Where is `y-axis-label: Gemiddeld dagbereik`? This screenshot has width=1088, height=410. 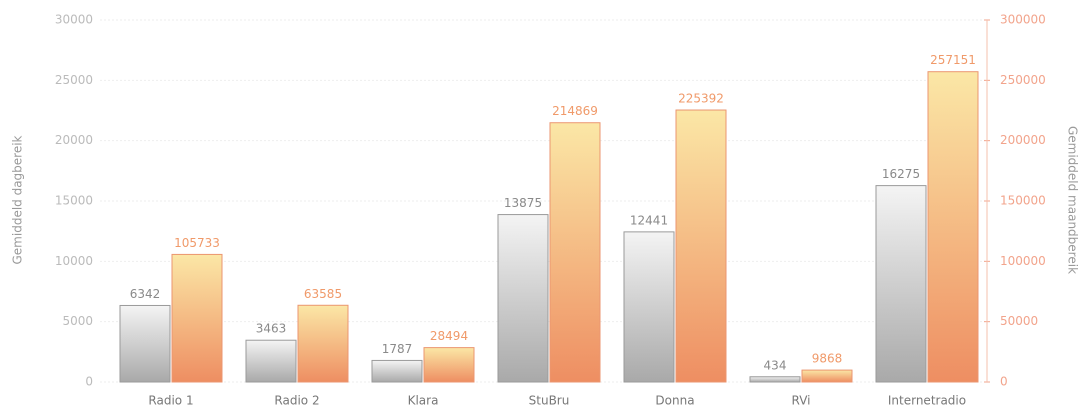 y-axis-label: Gemiddeld dagbereik is located at coordinates (18, 199).